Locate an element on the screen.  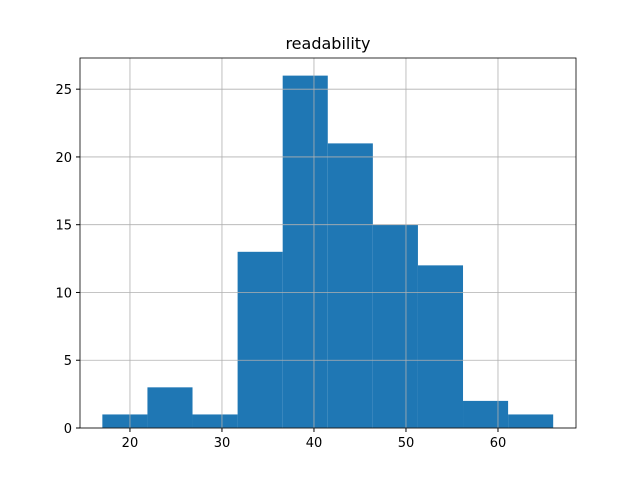
x-tick-label: 20 is located at coordinates (130, 443).